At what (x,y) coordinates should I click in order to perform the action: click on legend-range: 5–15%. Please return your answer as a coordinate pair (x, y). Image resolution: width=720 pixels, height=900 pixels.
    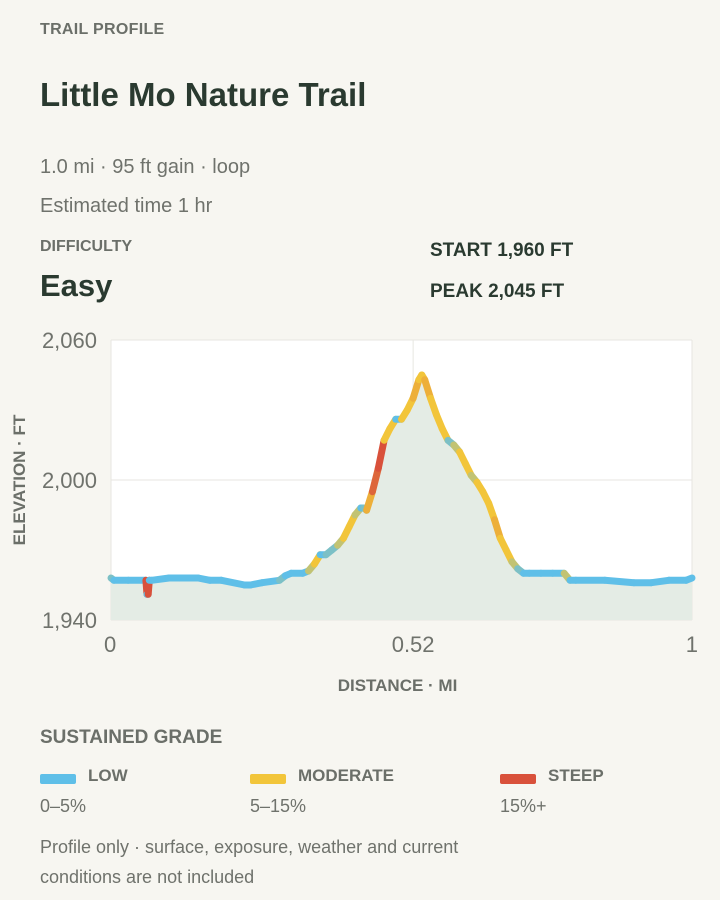
    Looking at the image, I should click on (278, 806).